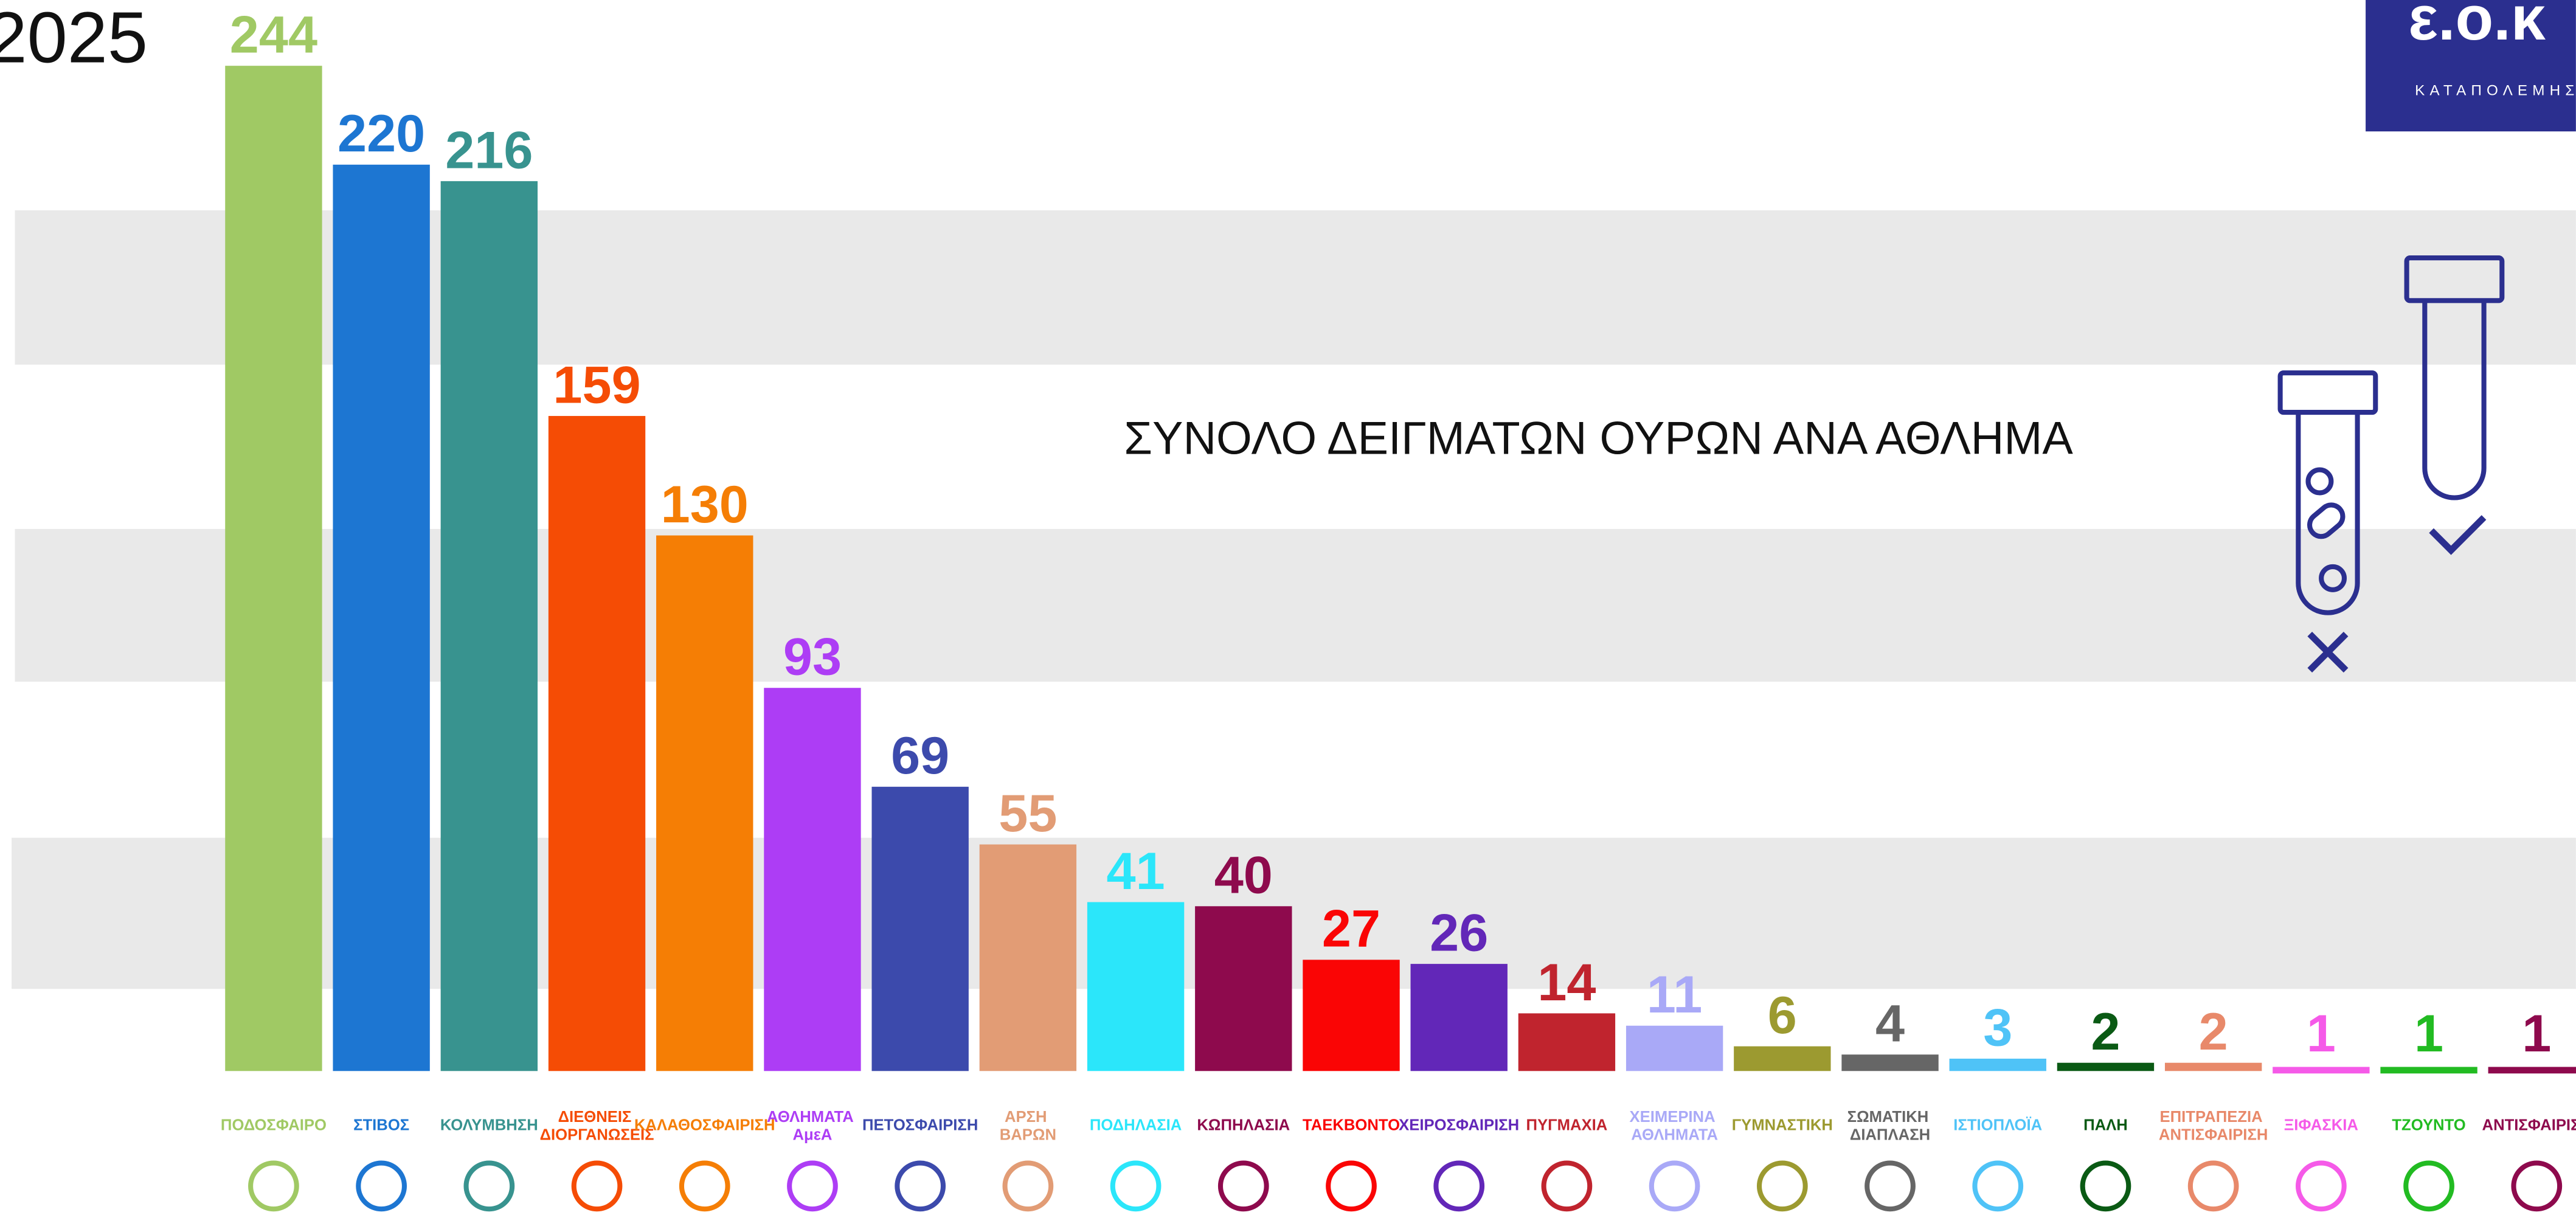  What do you see at coordinates (1294, 913) in the screenshot?
I see `background-band` at bounding box center [1294, 913].